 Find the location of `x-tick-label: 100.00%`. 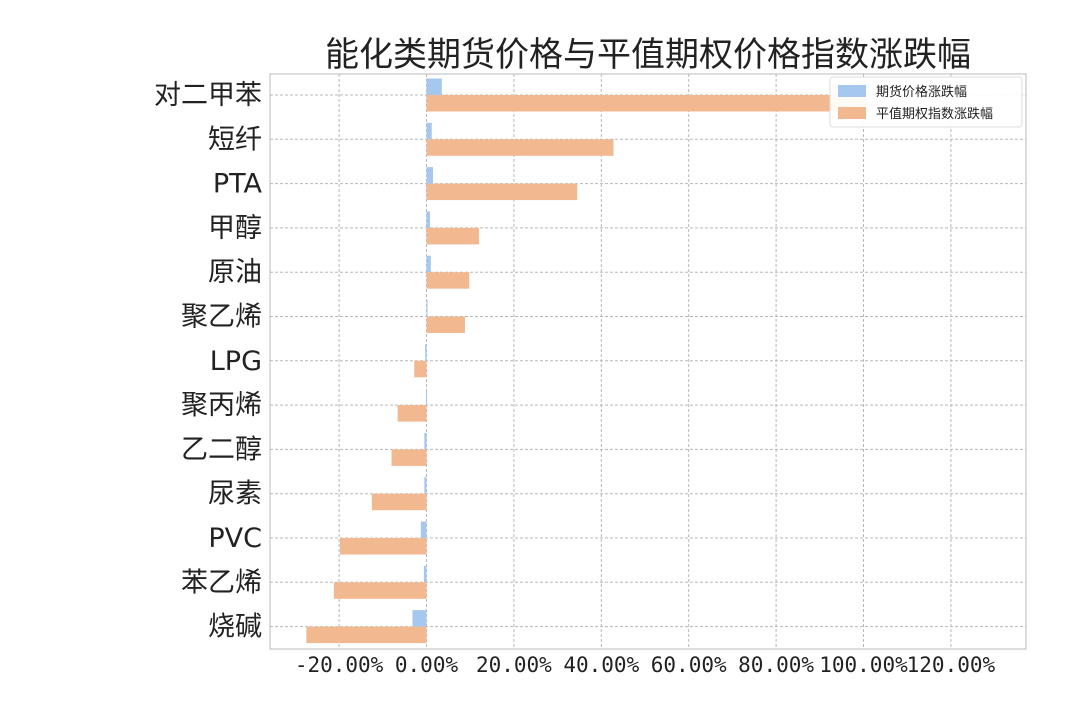

x-tick-label: 100.00% is located at coordinates (863, 665).